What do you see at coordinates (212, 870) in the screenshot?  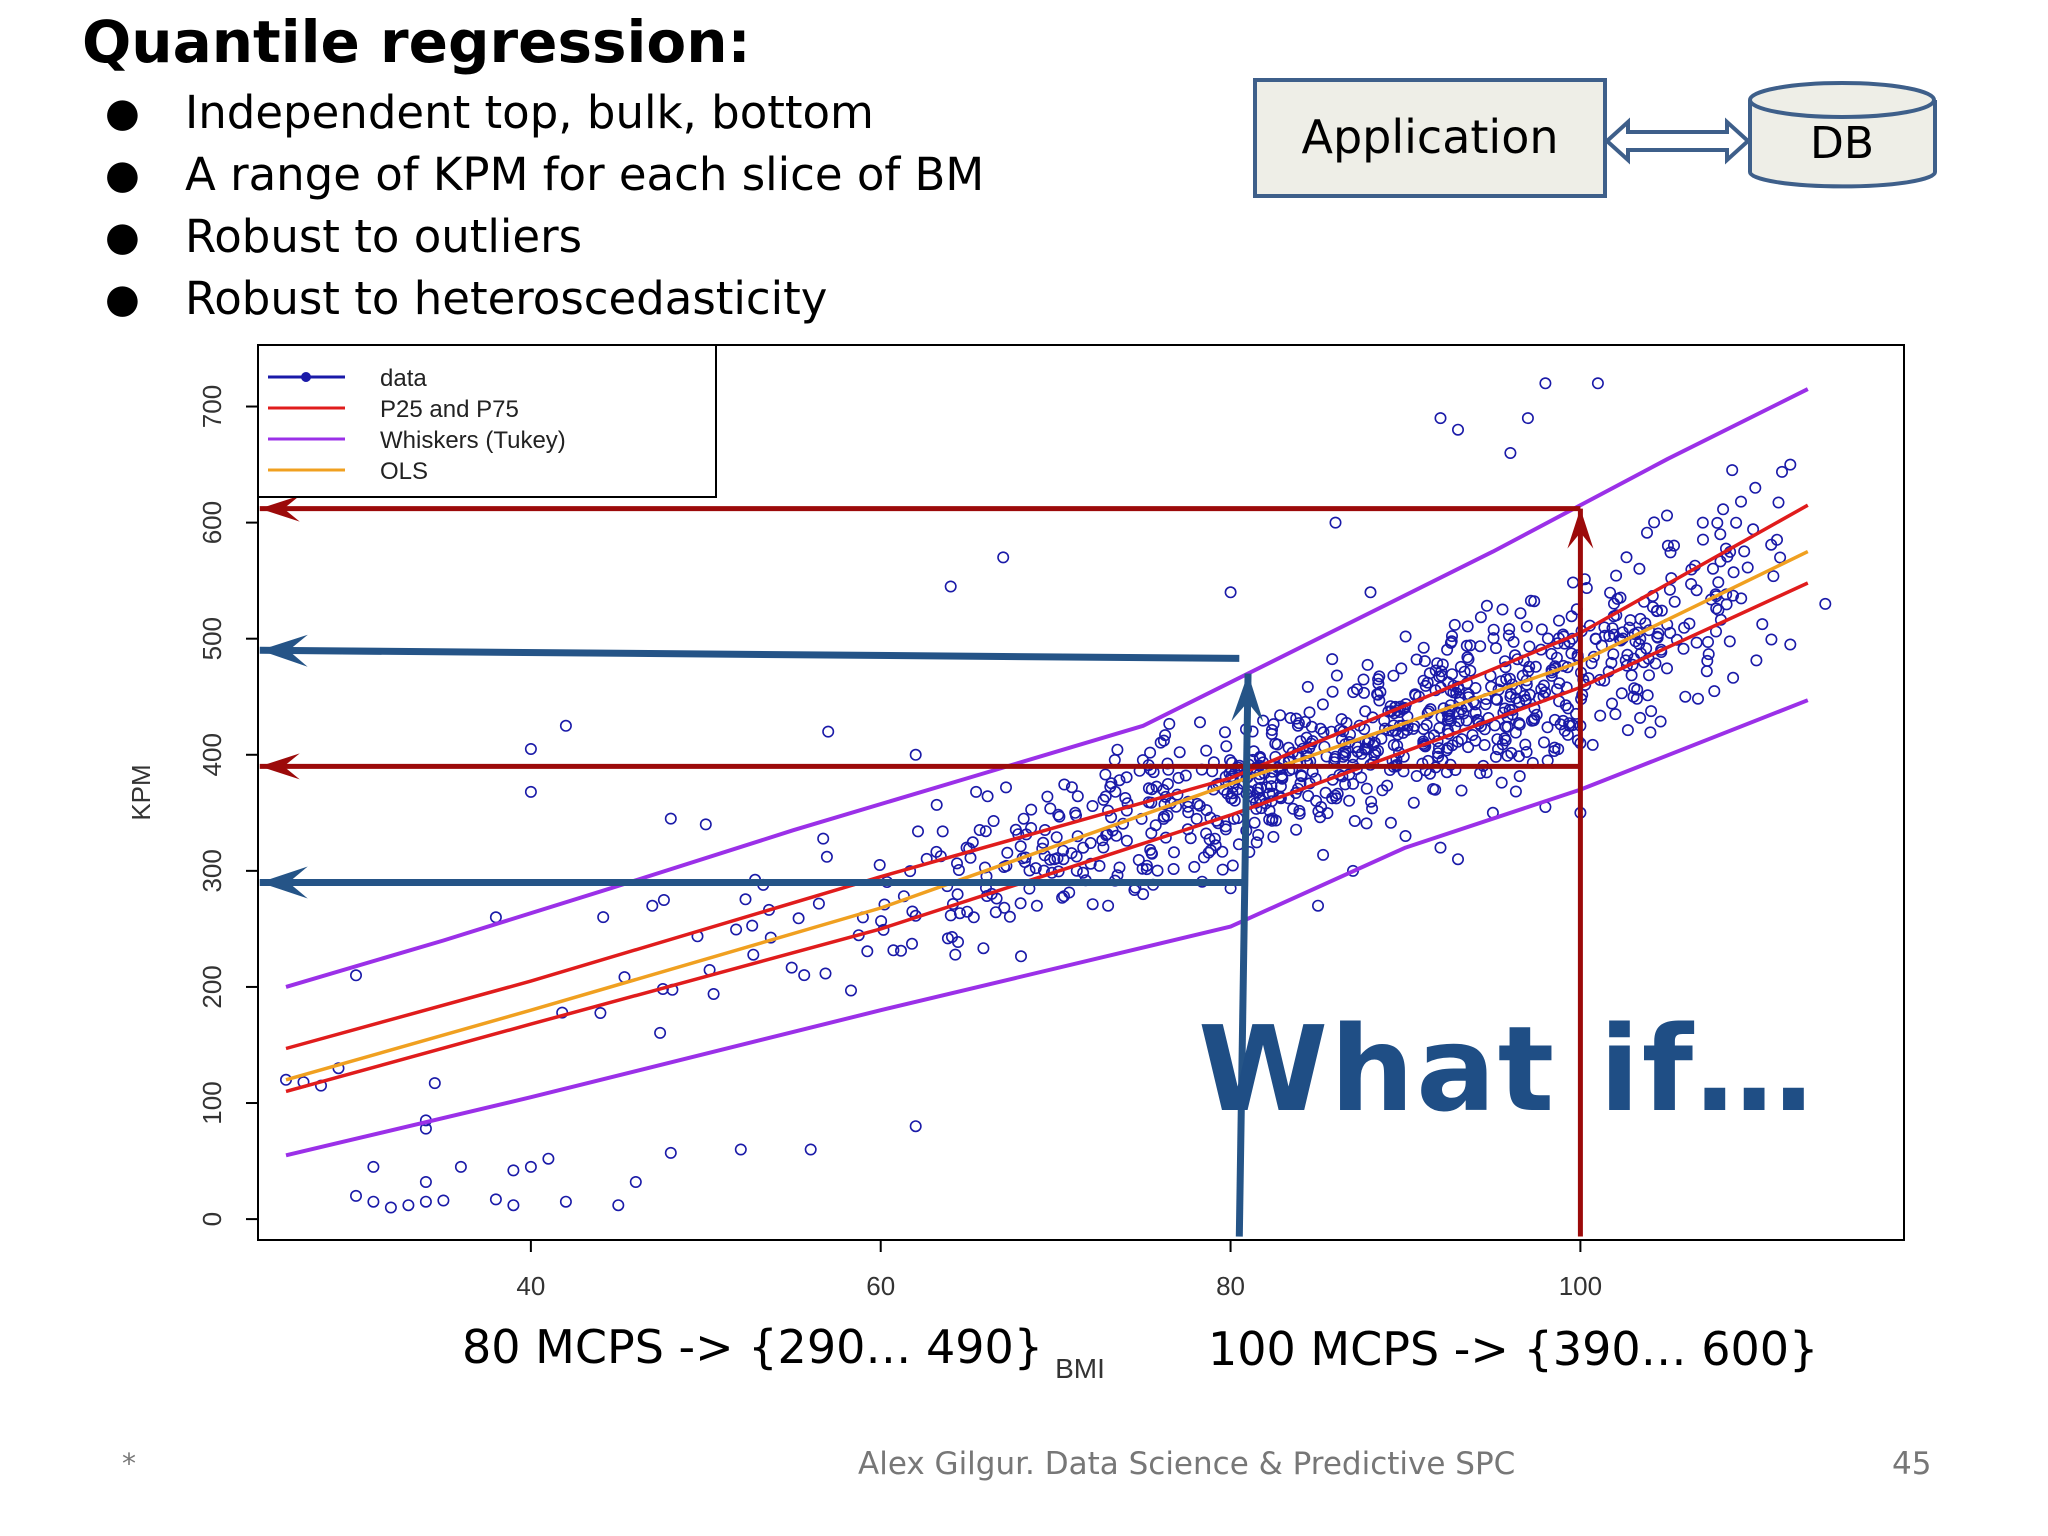 I see `y-tick-label: 300` at bounding box center [212, 870].